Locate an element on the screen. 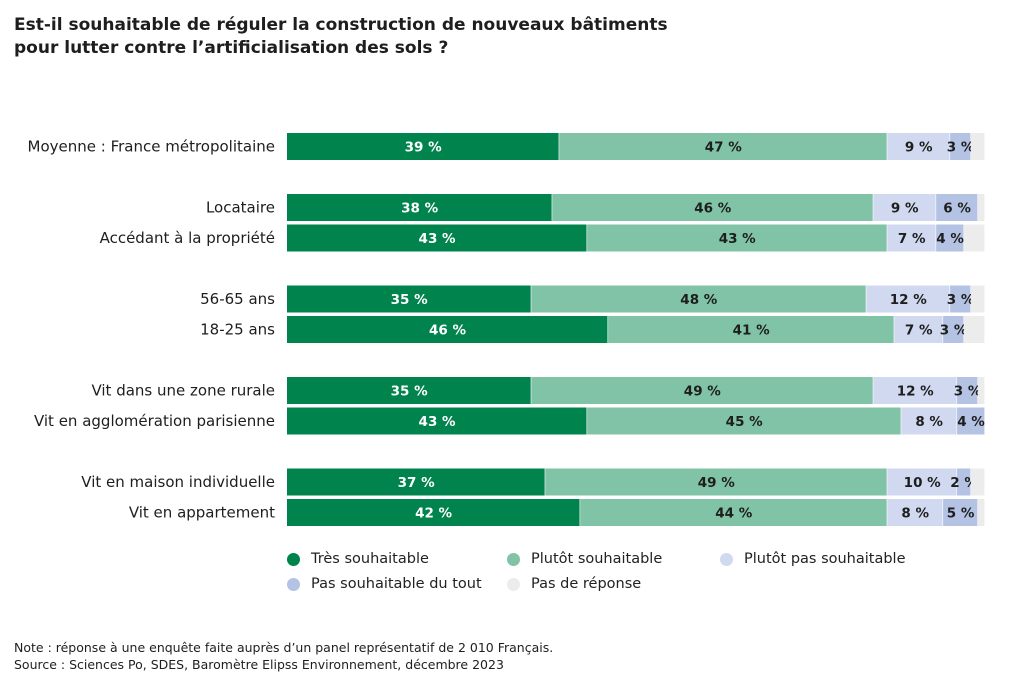 Image resolution: width=1027 pixels, height=696 pixels. bar-pas-de-reponse-56-65-ans is located at coordinates (978, 299).